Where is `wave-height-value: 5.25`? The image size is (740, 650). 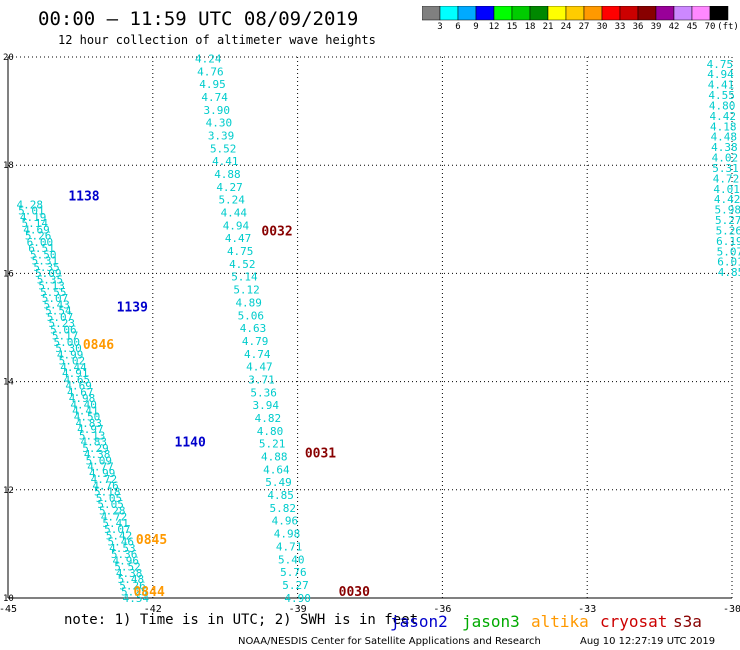 wave-height-value: 5.25 is located at coordinates (134, 592).